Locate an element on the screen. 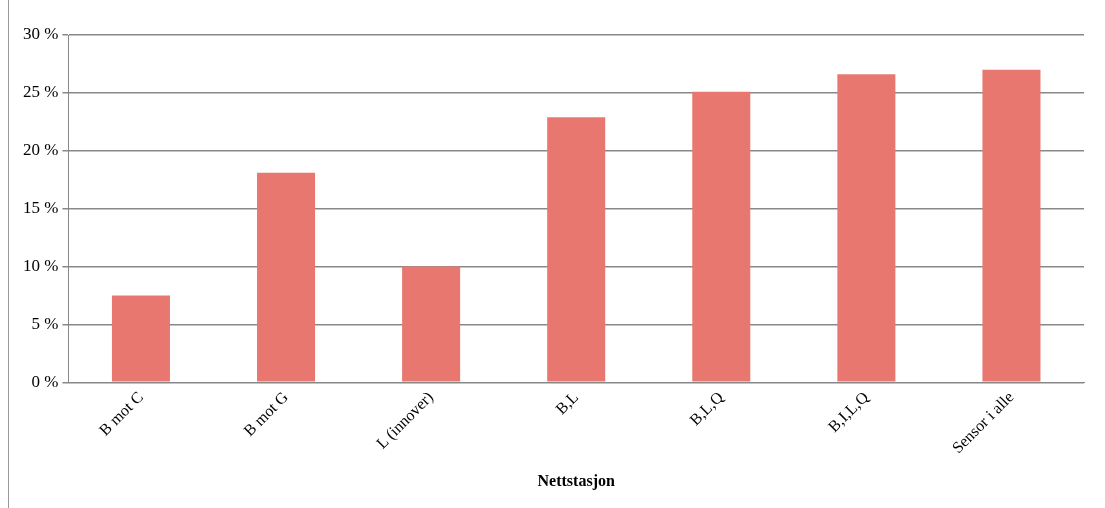  y-tick-label: 25 % is located at coordinates (40, 92).